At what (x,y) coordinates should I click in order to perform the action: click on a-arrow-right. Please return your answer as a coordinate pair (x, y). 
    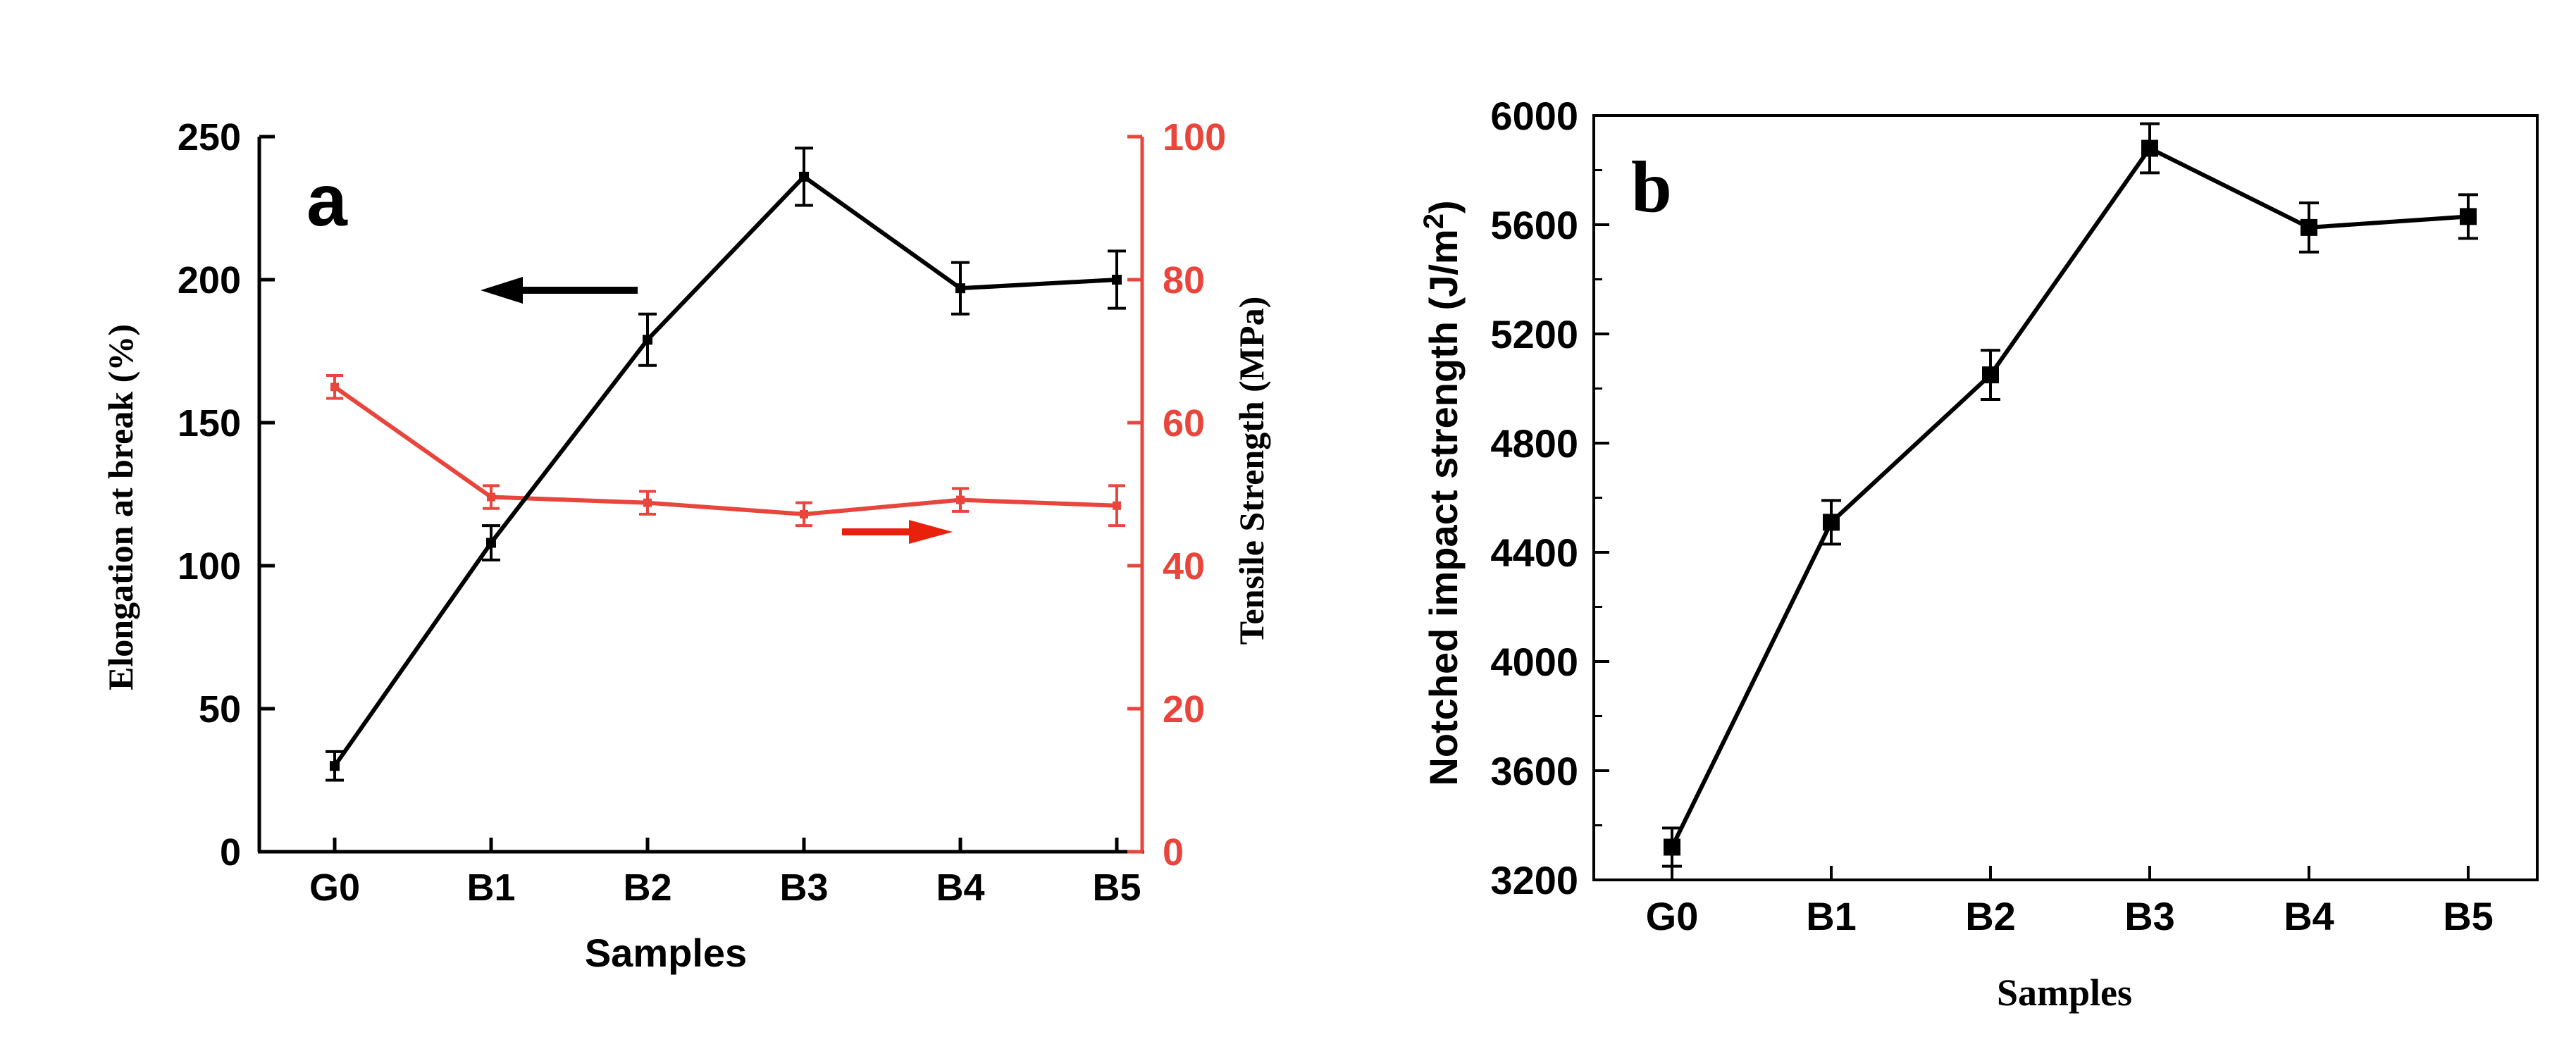
    Looking at the image, I should click on (897, 532).